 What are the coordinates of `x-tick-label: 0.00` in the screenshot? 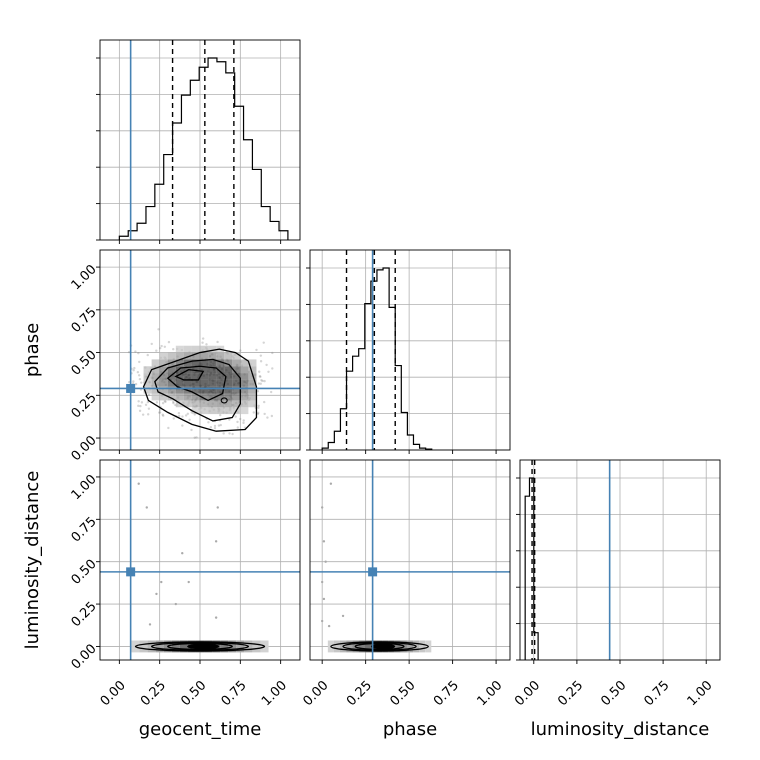 It's located at (316, 693).